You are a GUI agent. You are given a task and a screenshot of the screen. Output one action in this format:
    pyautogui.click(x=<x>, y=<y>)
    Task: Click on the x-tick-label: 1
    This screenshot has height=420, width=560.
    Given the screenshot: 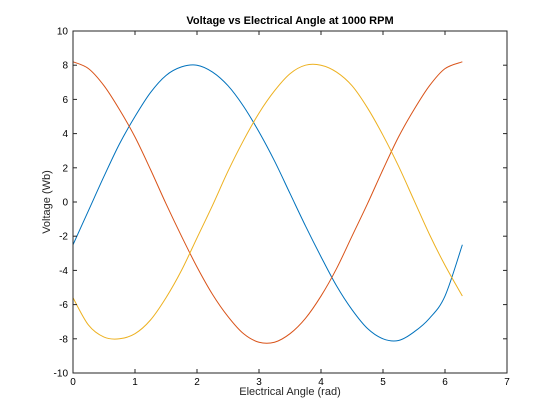 What is the action you would take?
    pyautogui.click(x=135, y=382)
    